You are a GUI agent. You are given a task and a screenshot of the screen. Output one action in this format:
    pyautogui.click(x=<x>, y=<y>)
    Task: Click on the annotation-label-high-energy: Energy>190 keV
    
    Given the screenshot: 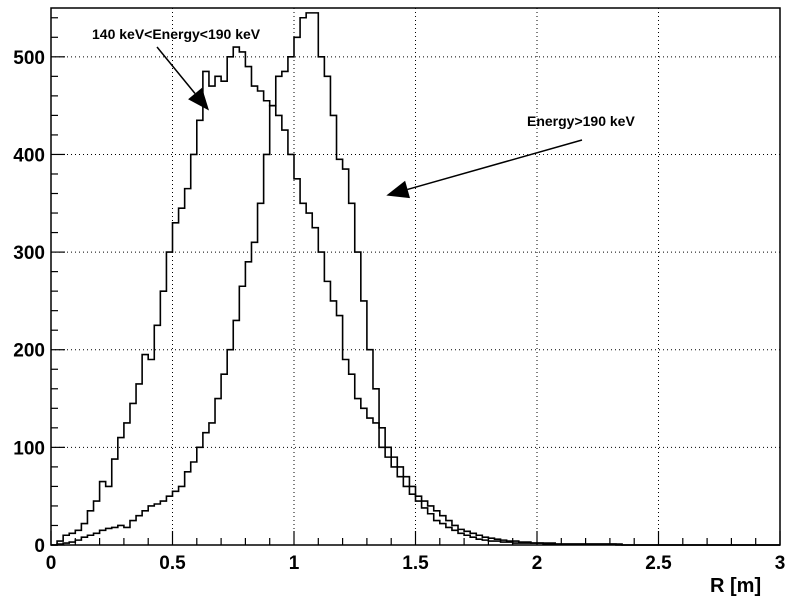 What is the action you would take?
    pyautogui.click(x=581, y=121)
    